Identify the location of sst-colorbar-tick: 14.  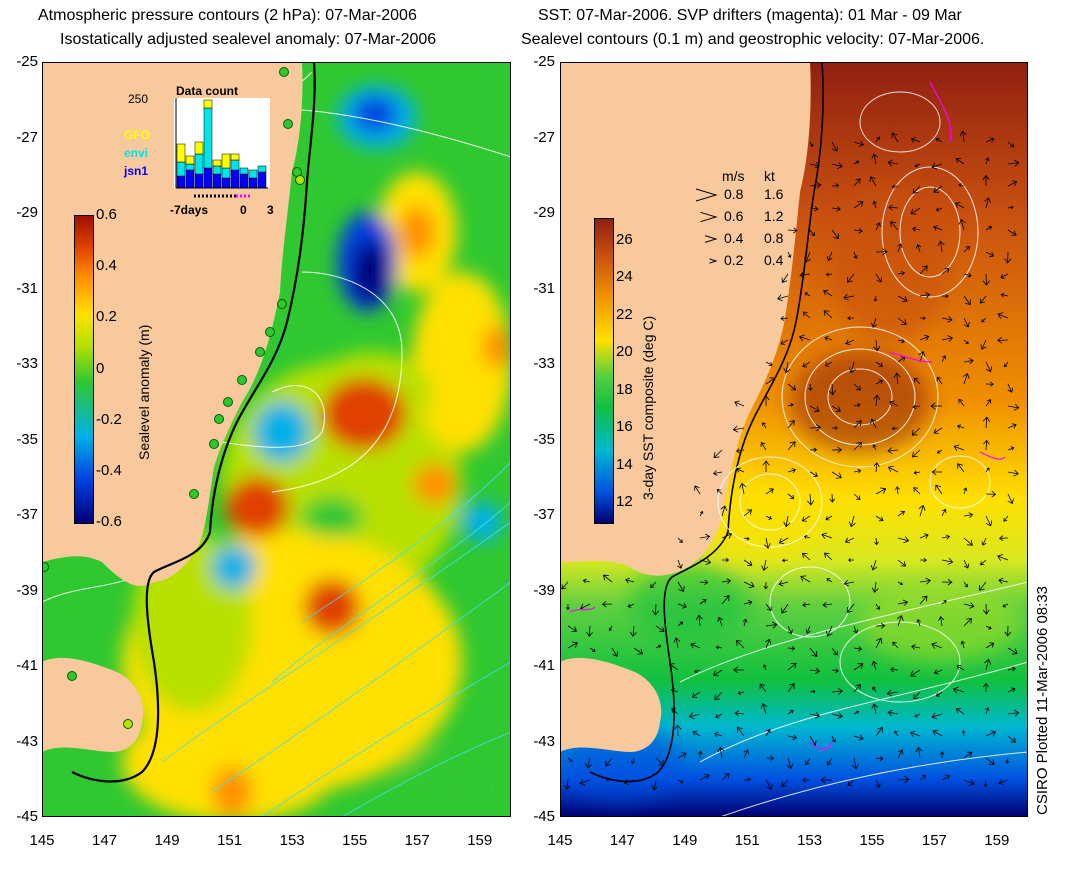
(624, 464).